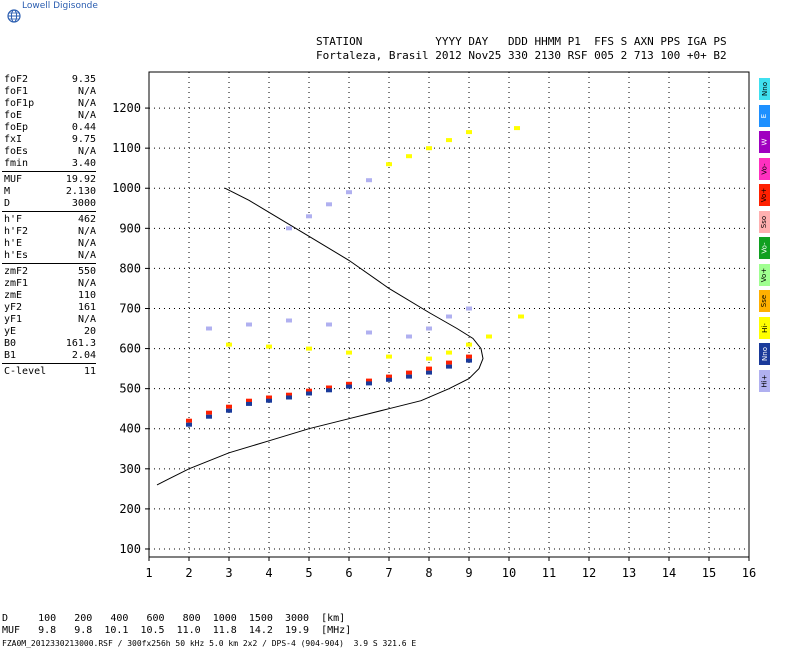 The width and height of the screenshot is (800, 650). I want to click on parameter-name: foF1p, so click(19, 103).